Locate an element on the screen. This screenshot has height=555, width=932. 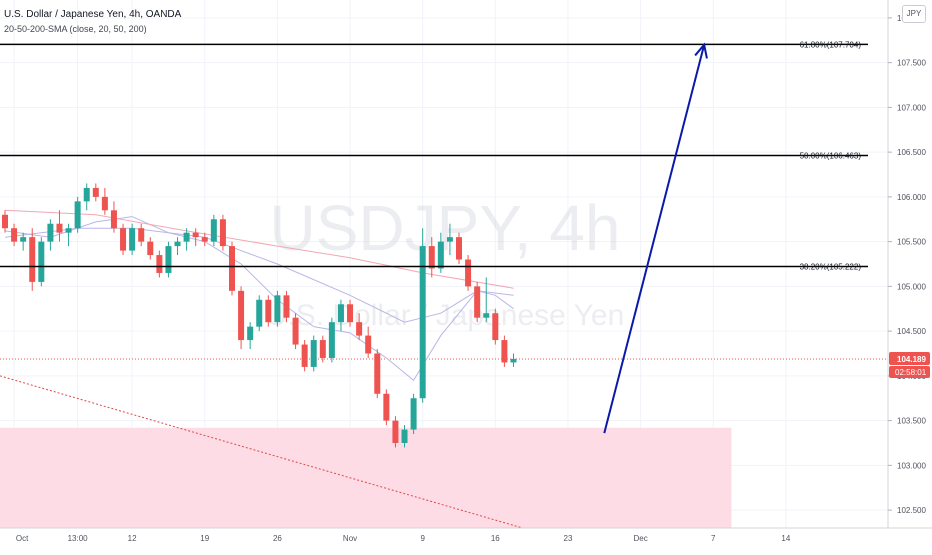
current-price-value: 104.189 is located at coordinates (911, 359).